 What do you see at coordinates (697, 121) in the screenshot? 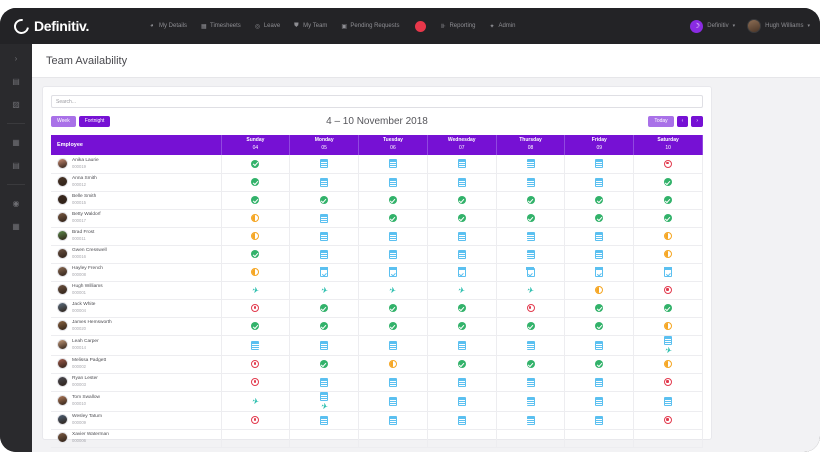
I see `next-period-button: ›` at bounding box center [697, 121].